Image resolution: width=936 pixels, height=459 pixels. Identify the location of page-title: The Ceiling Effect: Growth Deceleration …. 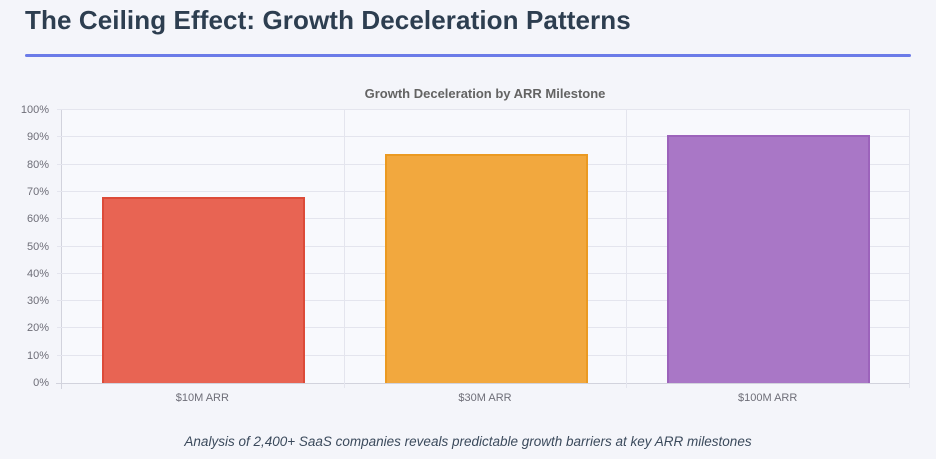
(328, 20).